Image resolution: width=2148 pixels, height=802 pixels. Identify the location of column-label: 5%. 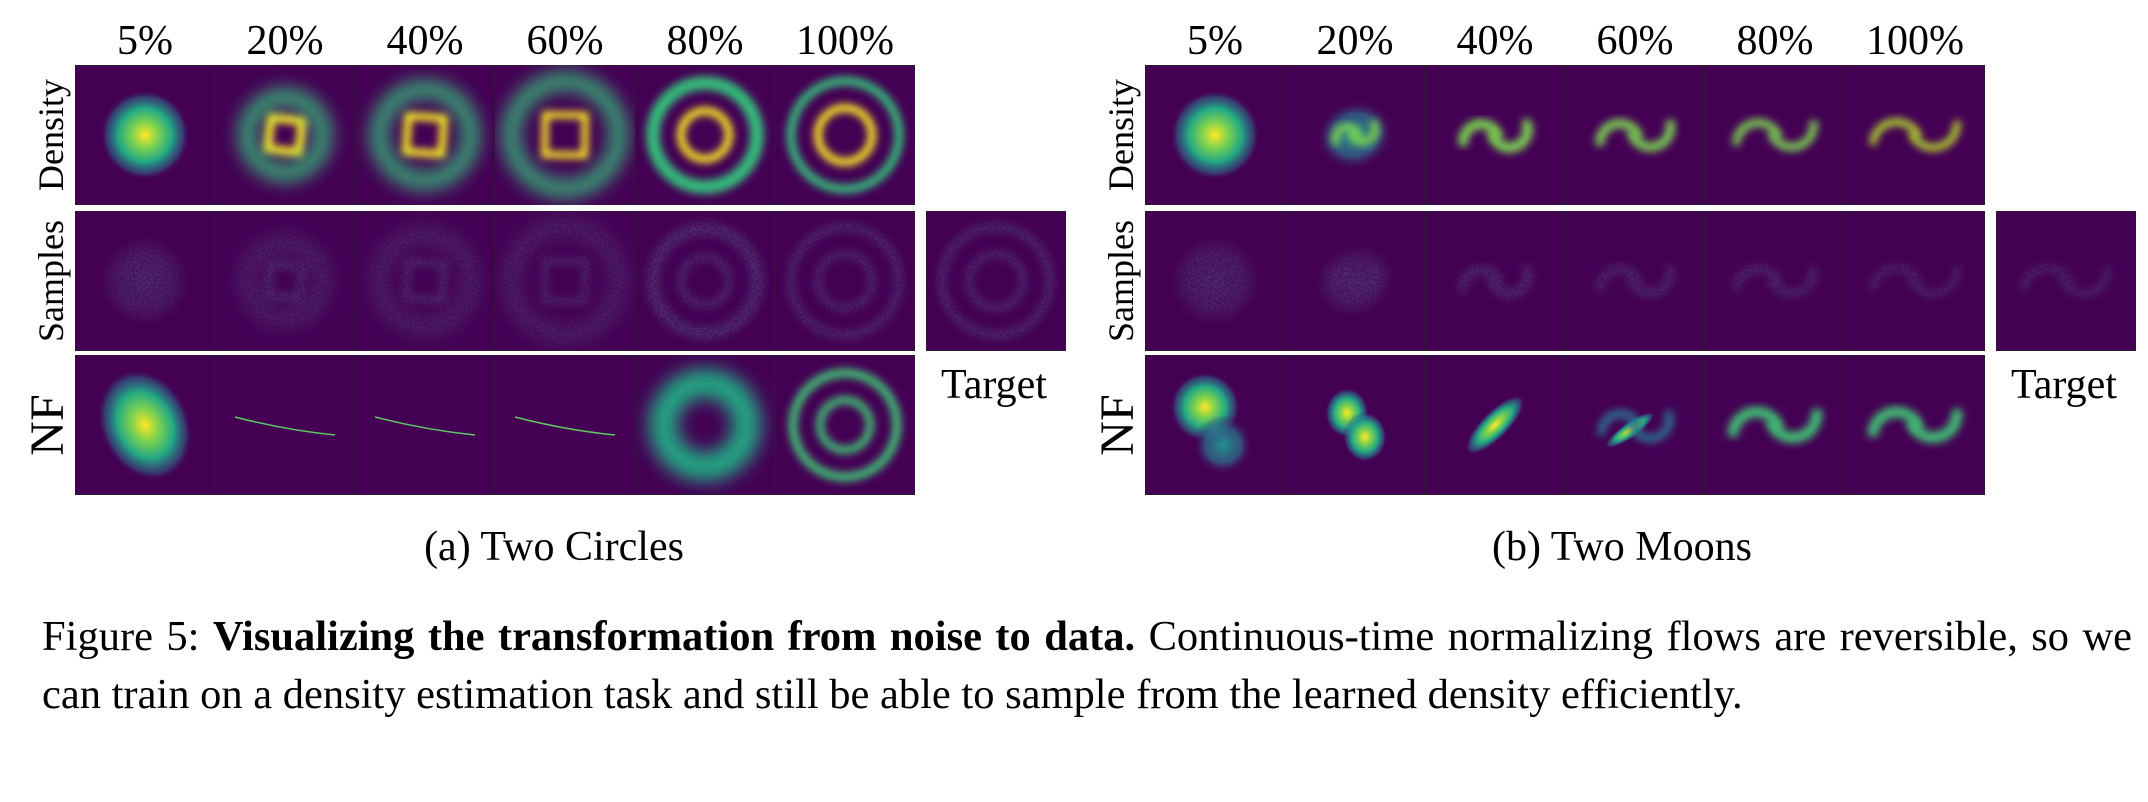
(1215, 41).